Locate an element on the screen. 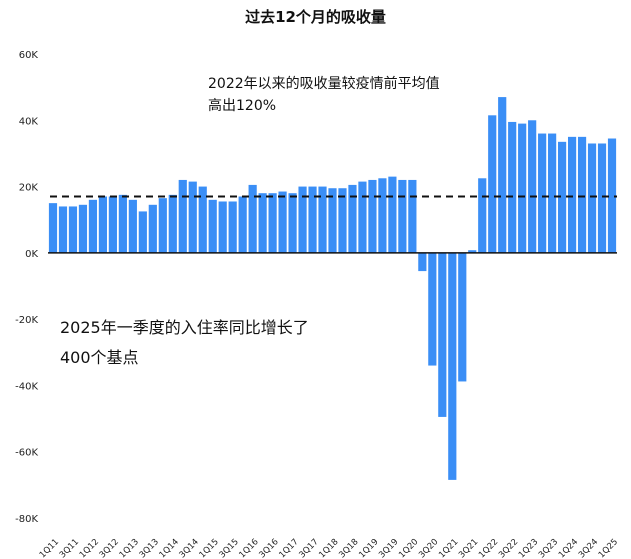 The height and width of the screenshot is (559, 631). x-tick-label: 3Q22 is located at coordinates (508, 548).